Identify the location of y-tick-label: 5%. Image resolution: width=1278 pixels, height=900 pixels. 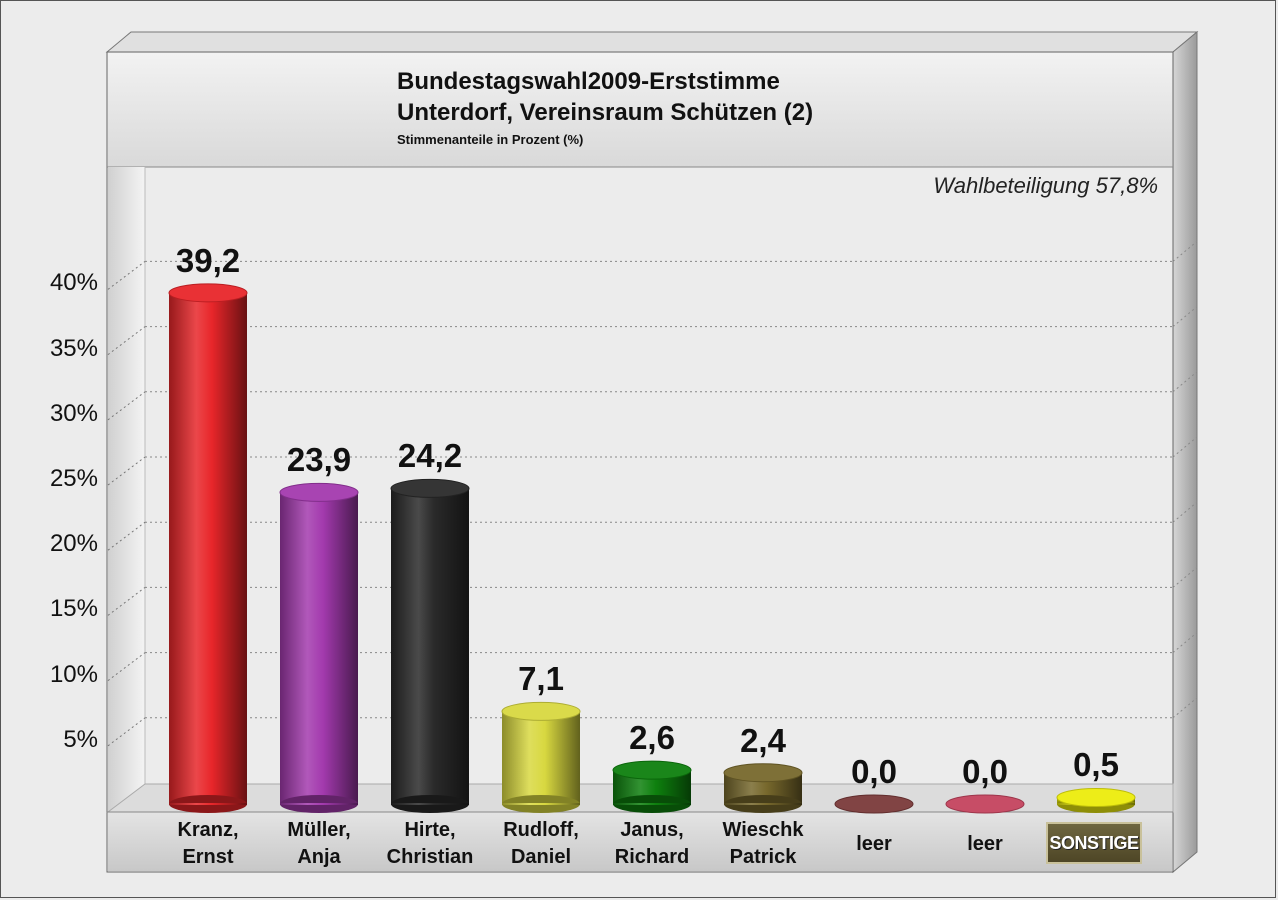
(80, 739).